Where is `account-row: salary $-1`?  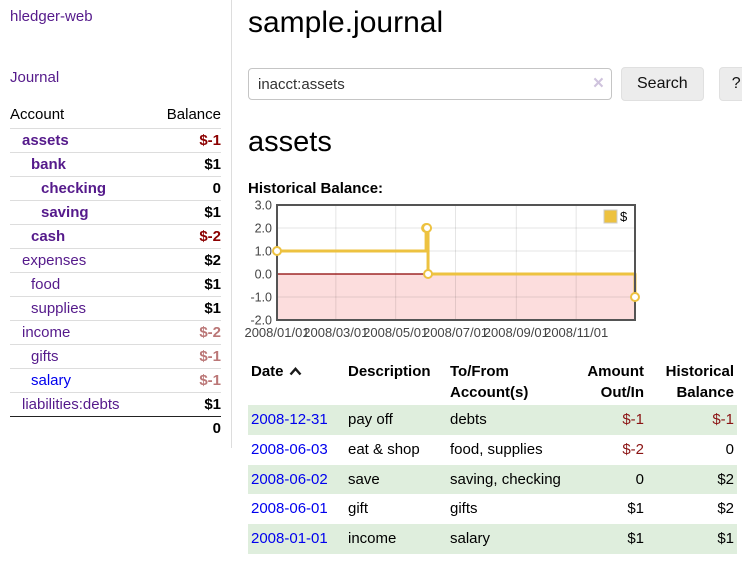 account-row: salary $-1 is located at coordinates (115, 380).